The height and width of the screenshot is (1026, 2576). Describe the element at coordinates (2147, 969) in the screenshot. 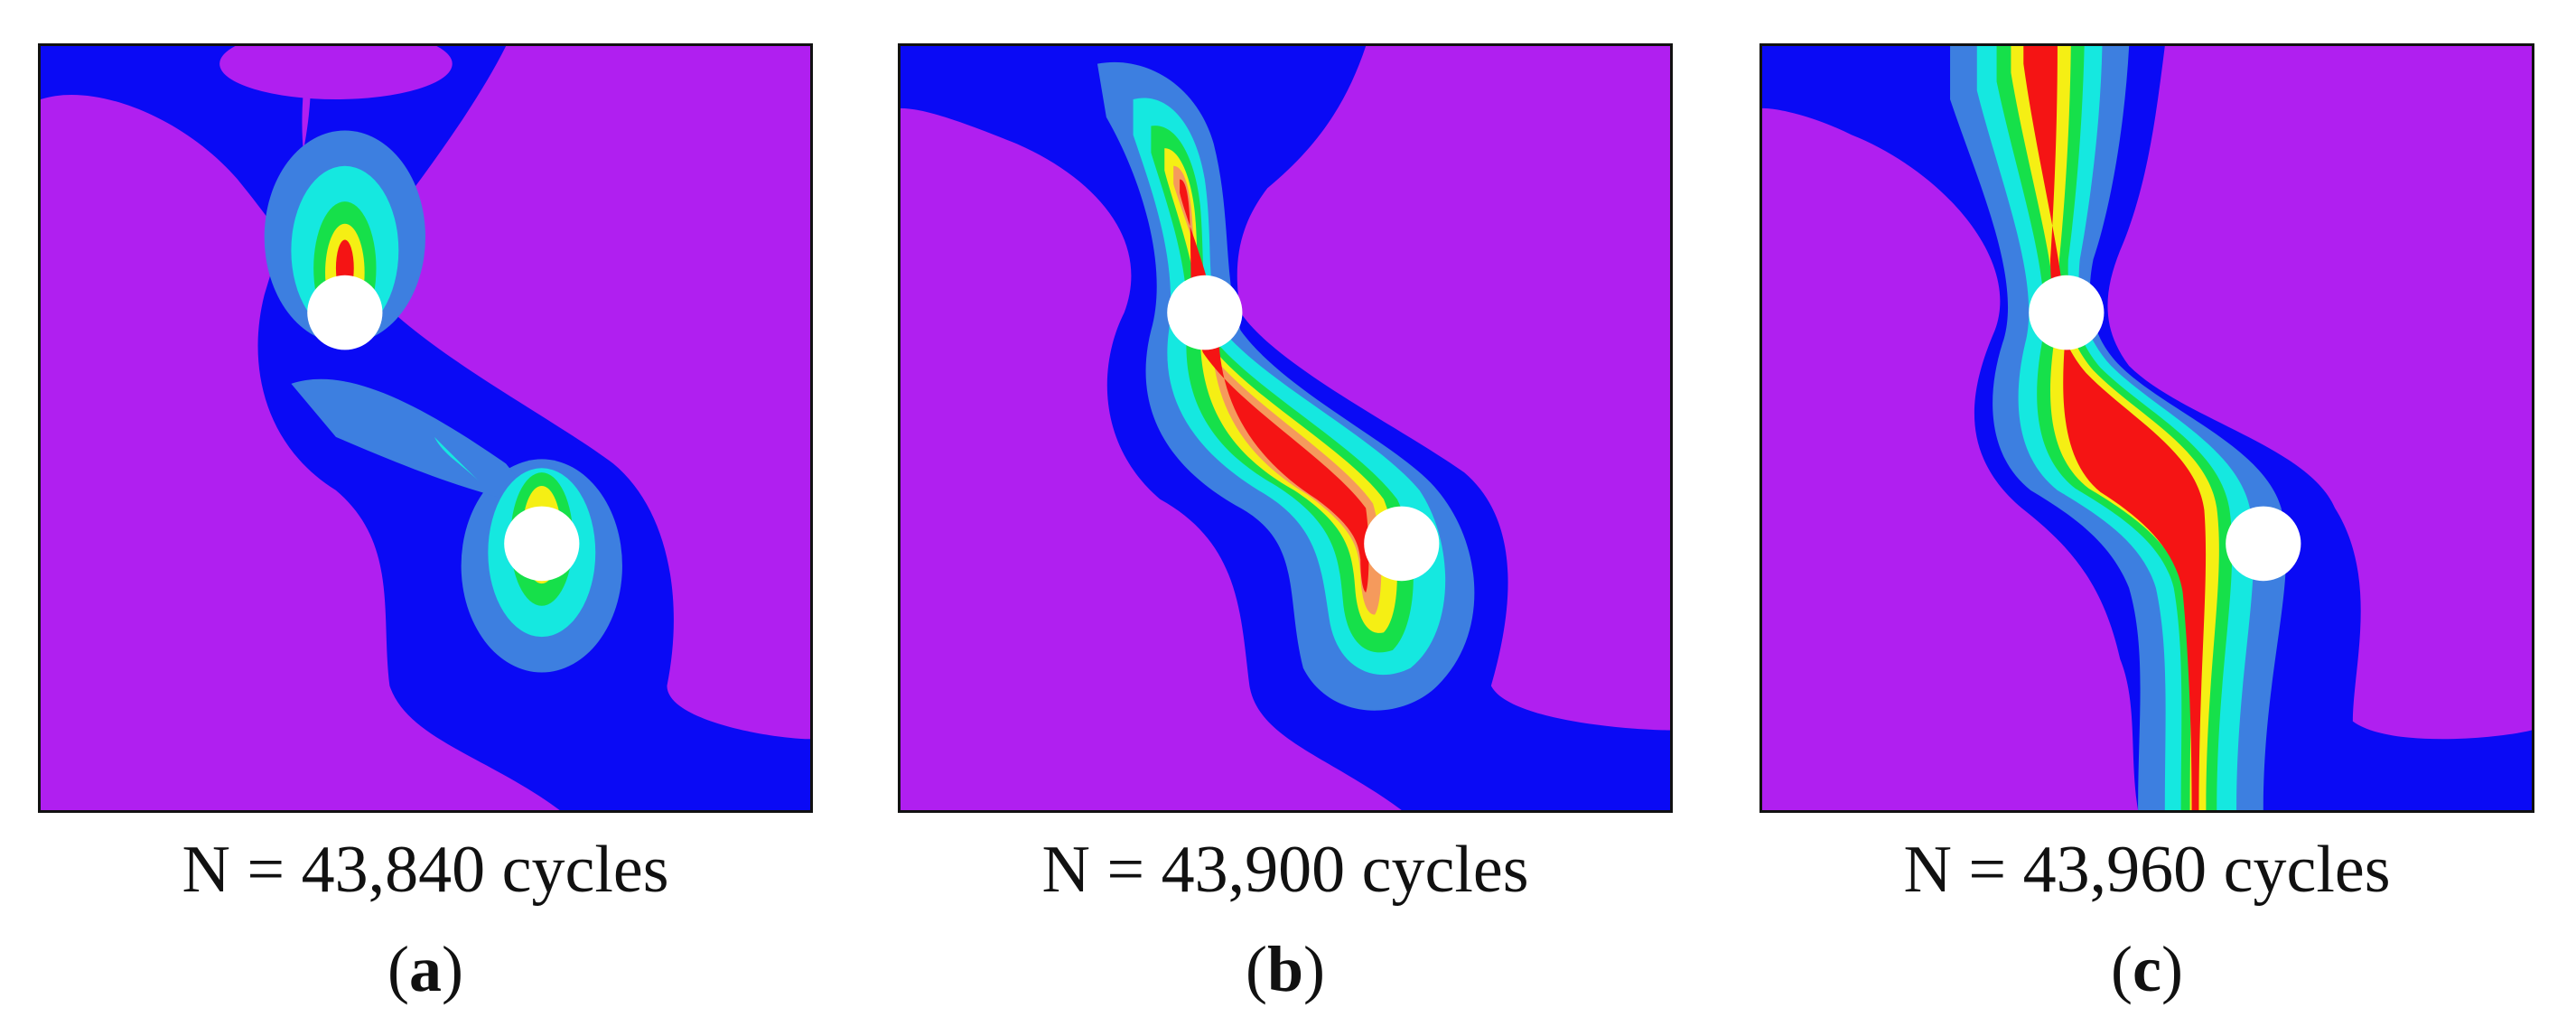

I see `panel-label-c: (c)` at that location.